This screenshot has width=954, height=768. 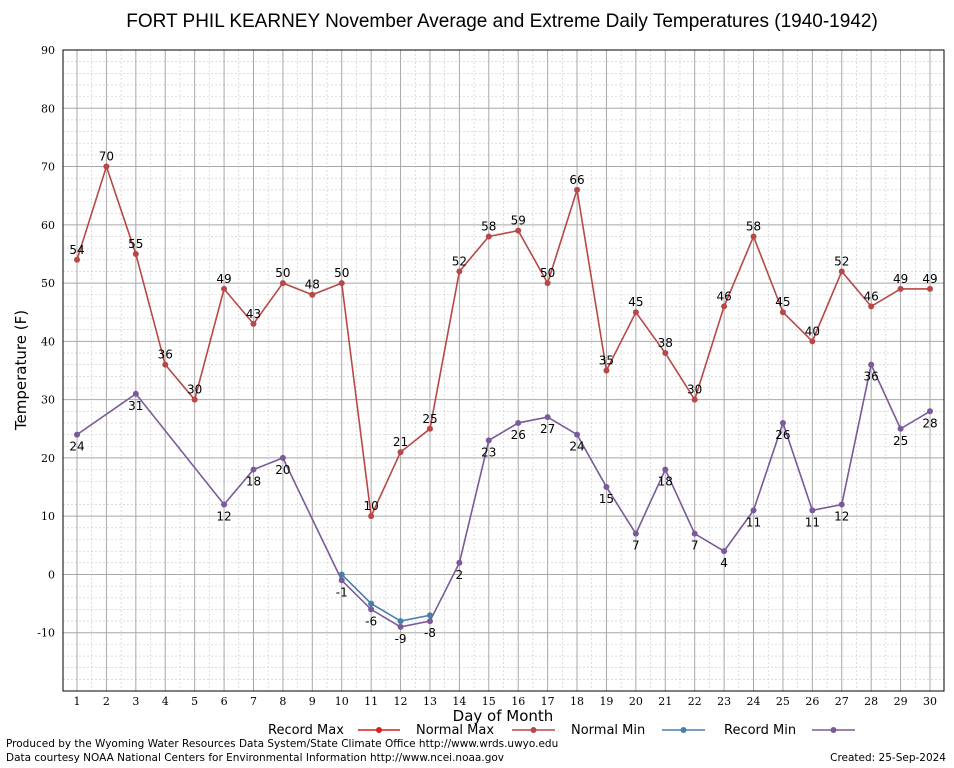 I want to click on x-tick-label: 6, so click(x=224, y=701).